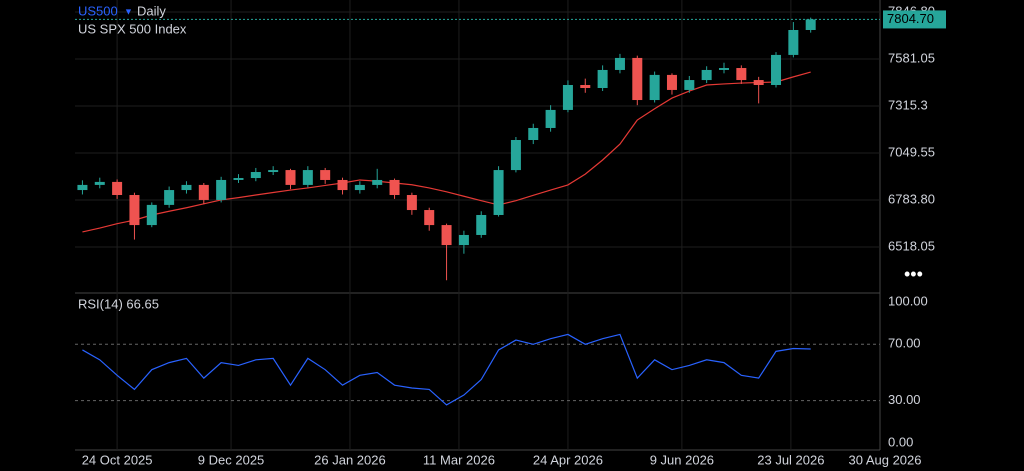  What do you see at coordinates (117, 459) in the screenshot?
I see `x-tick-label: 24 Oct 2025` at bounding box center [117, 459].